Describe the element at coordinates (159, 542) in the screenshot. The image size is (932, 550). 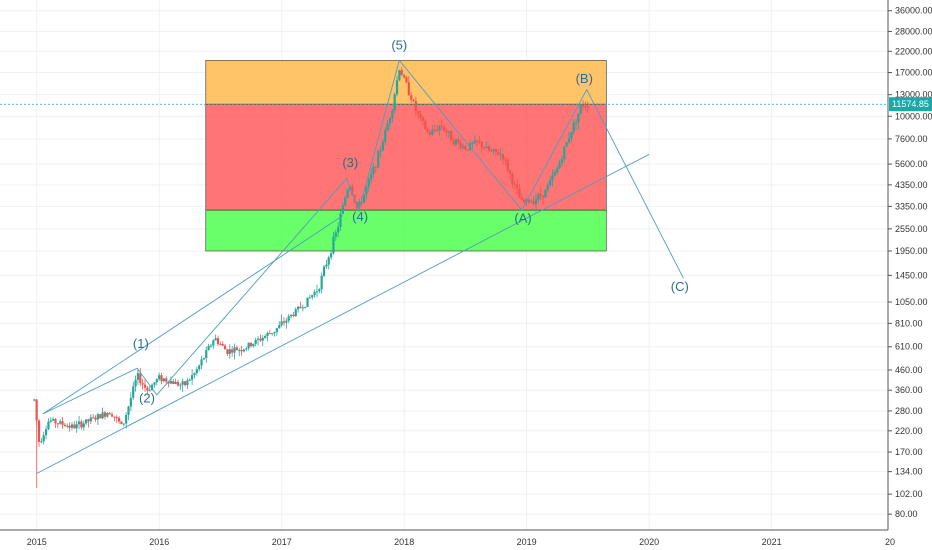
I see `x-tick-label: 2016` at that location.